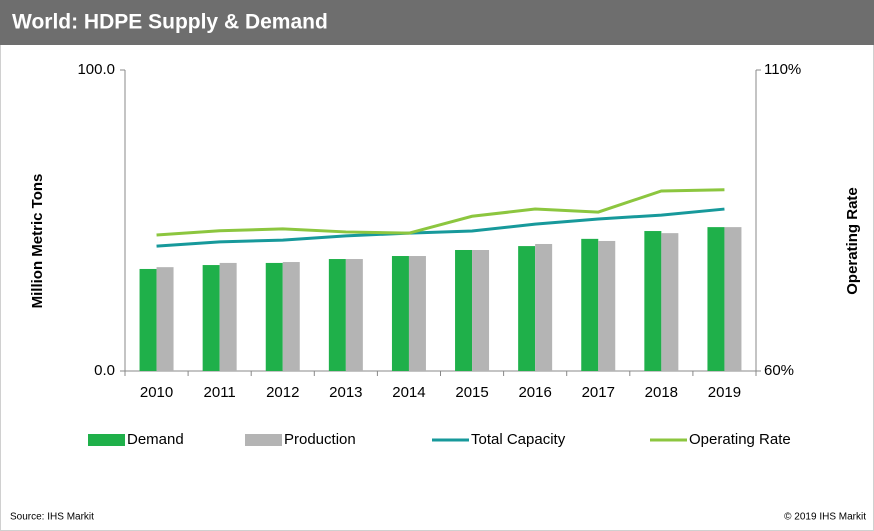 The image size is (874, 531). Describe the element at coordinates (598, 392) in the screenshot. I see `x-tick-label: 2017` at that location.